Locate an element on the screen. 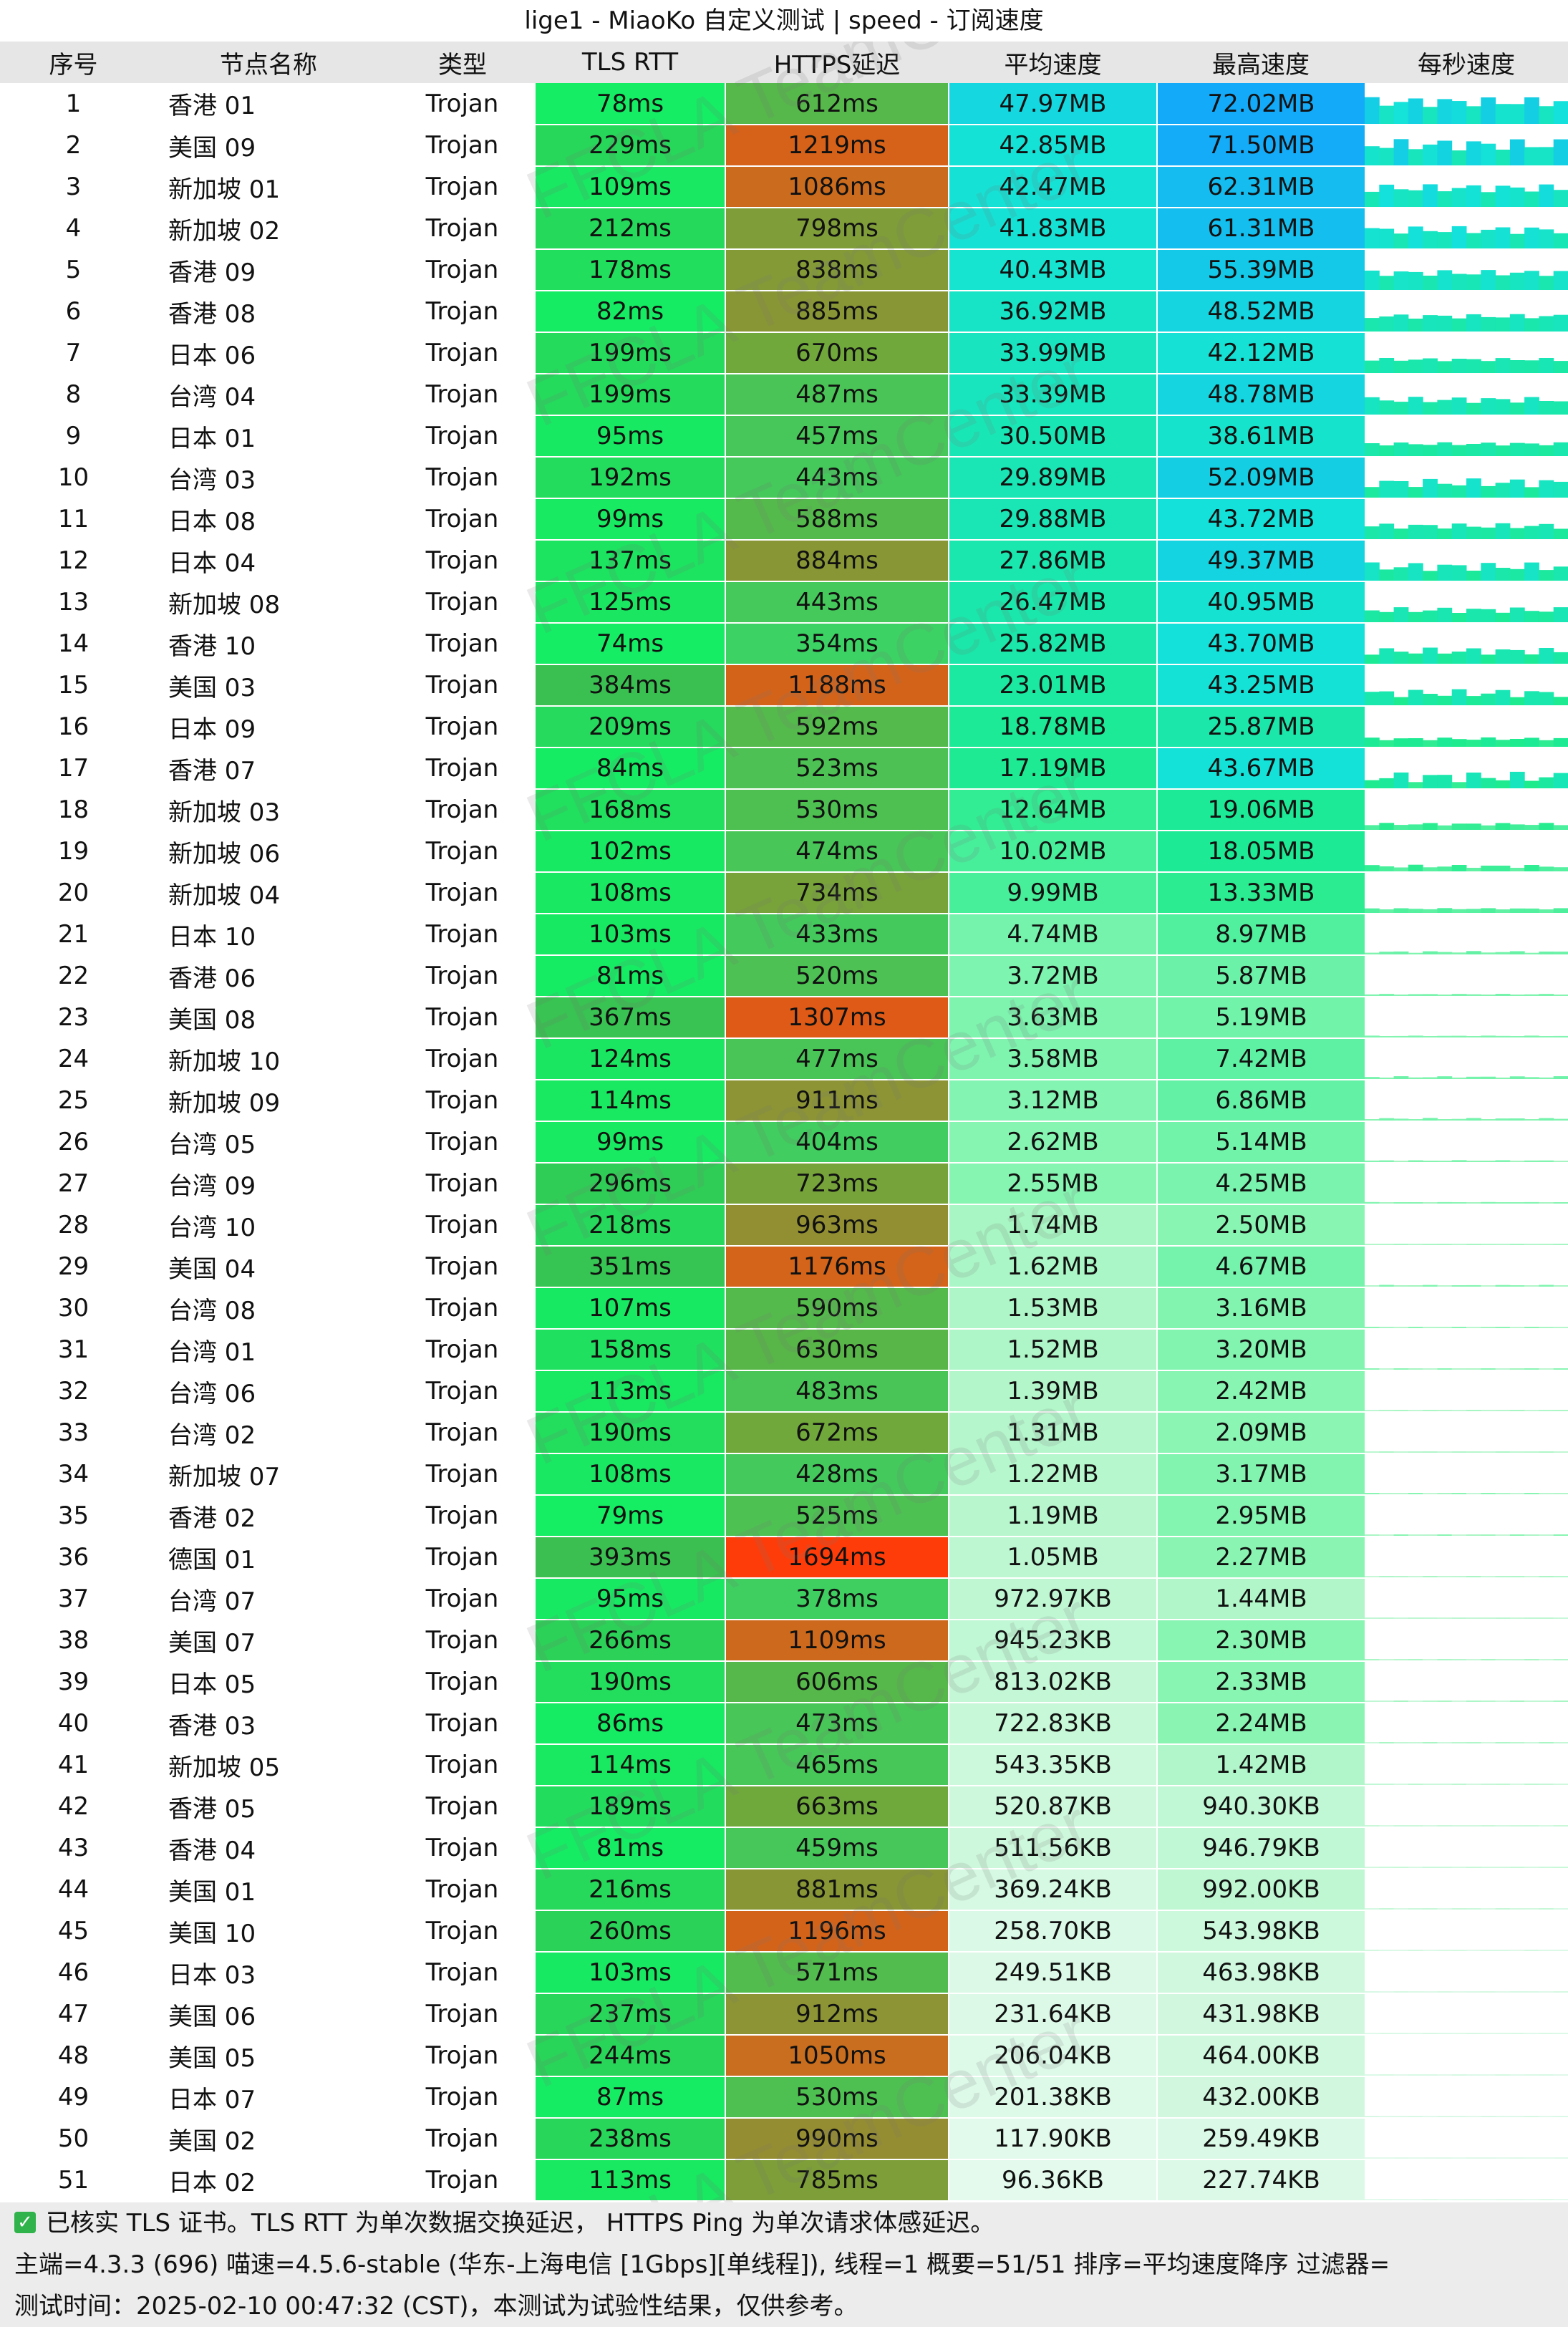 The height and width of the screenshot is (2327, 1568). cell-tls-rtt: 212ms is located at coordinates (629, 229).